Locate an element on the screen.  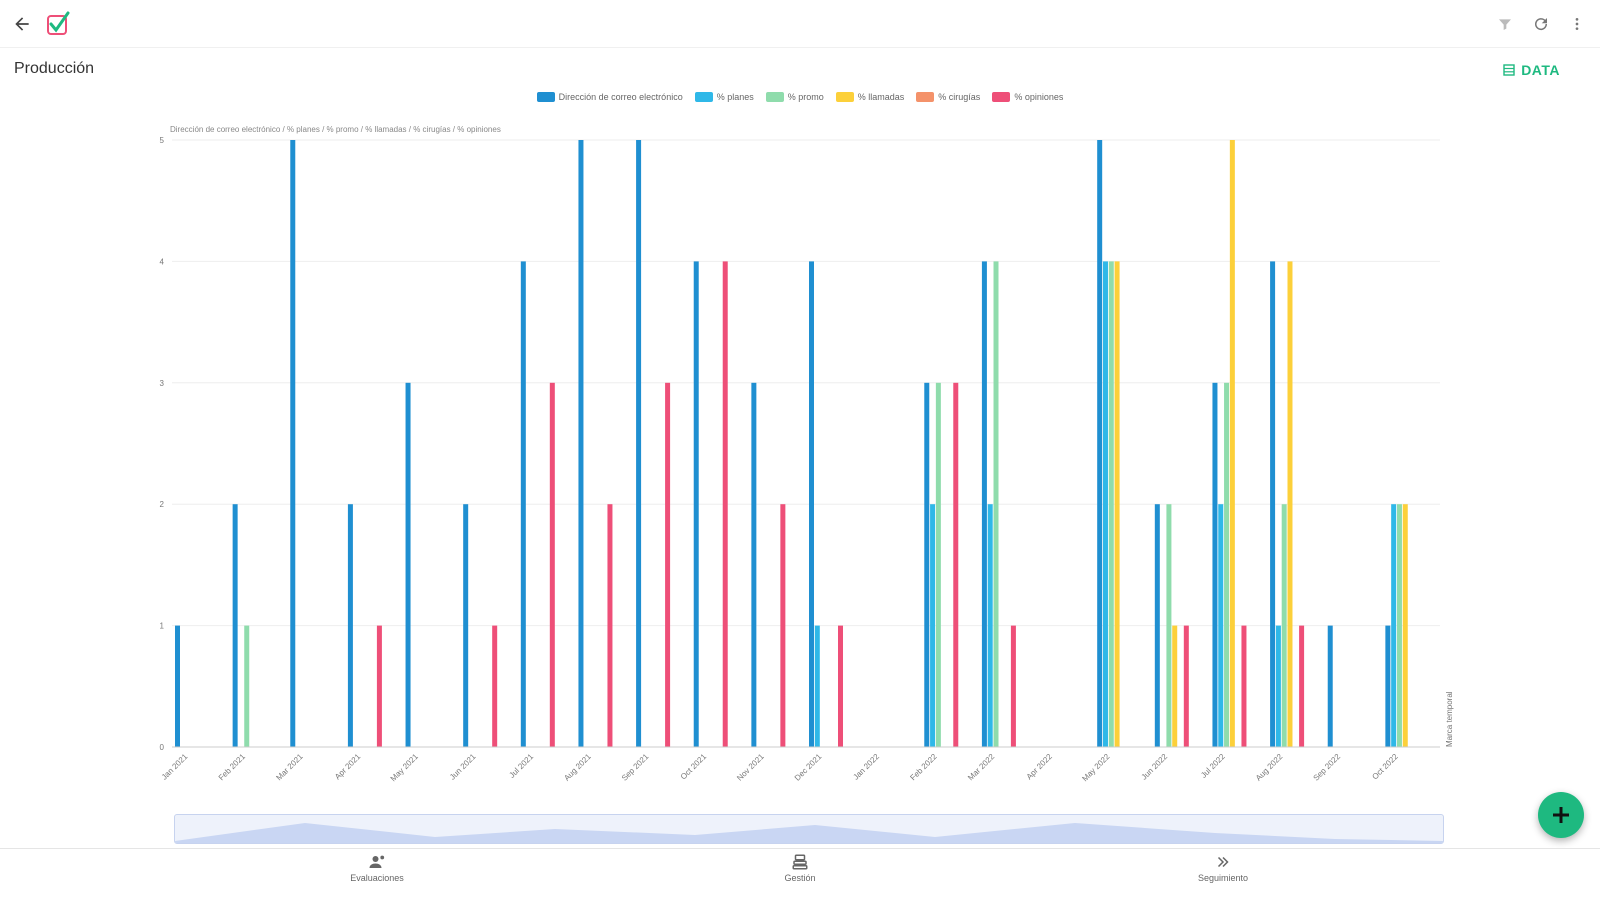
bottom-navigation: Evaluaciones Gestión Seguimiento is located at coordinates (800, 874).